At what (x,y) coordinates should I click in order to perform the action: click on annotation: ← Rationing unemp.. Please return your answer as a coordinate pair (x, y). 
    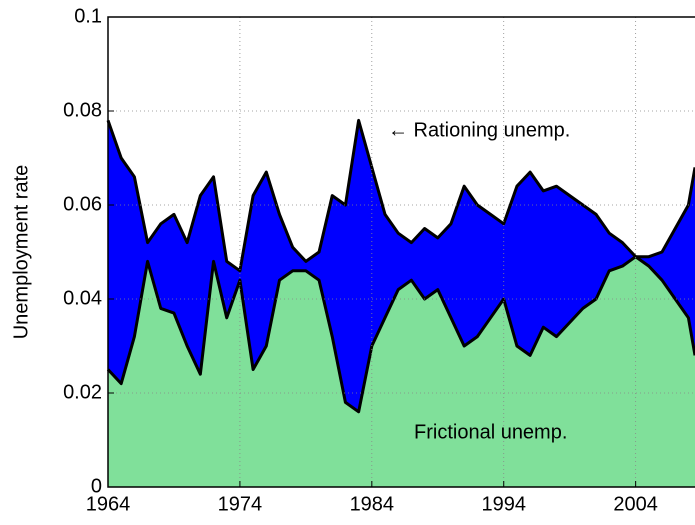
    Looking at the image, I should click on (479, 130).